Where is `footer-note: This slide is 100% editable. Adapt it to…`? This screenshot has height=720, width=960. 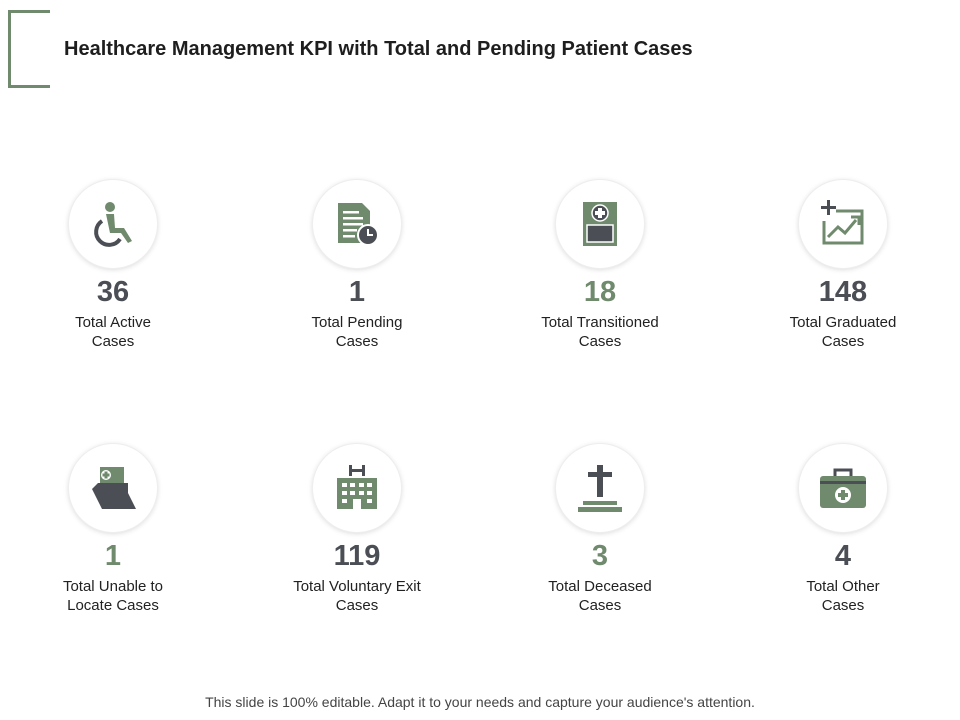
footer-note: This slide is 100% editable. Adapt it to… is located at coordinates (480, 702).